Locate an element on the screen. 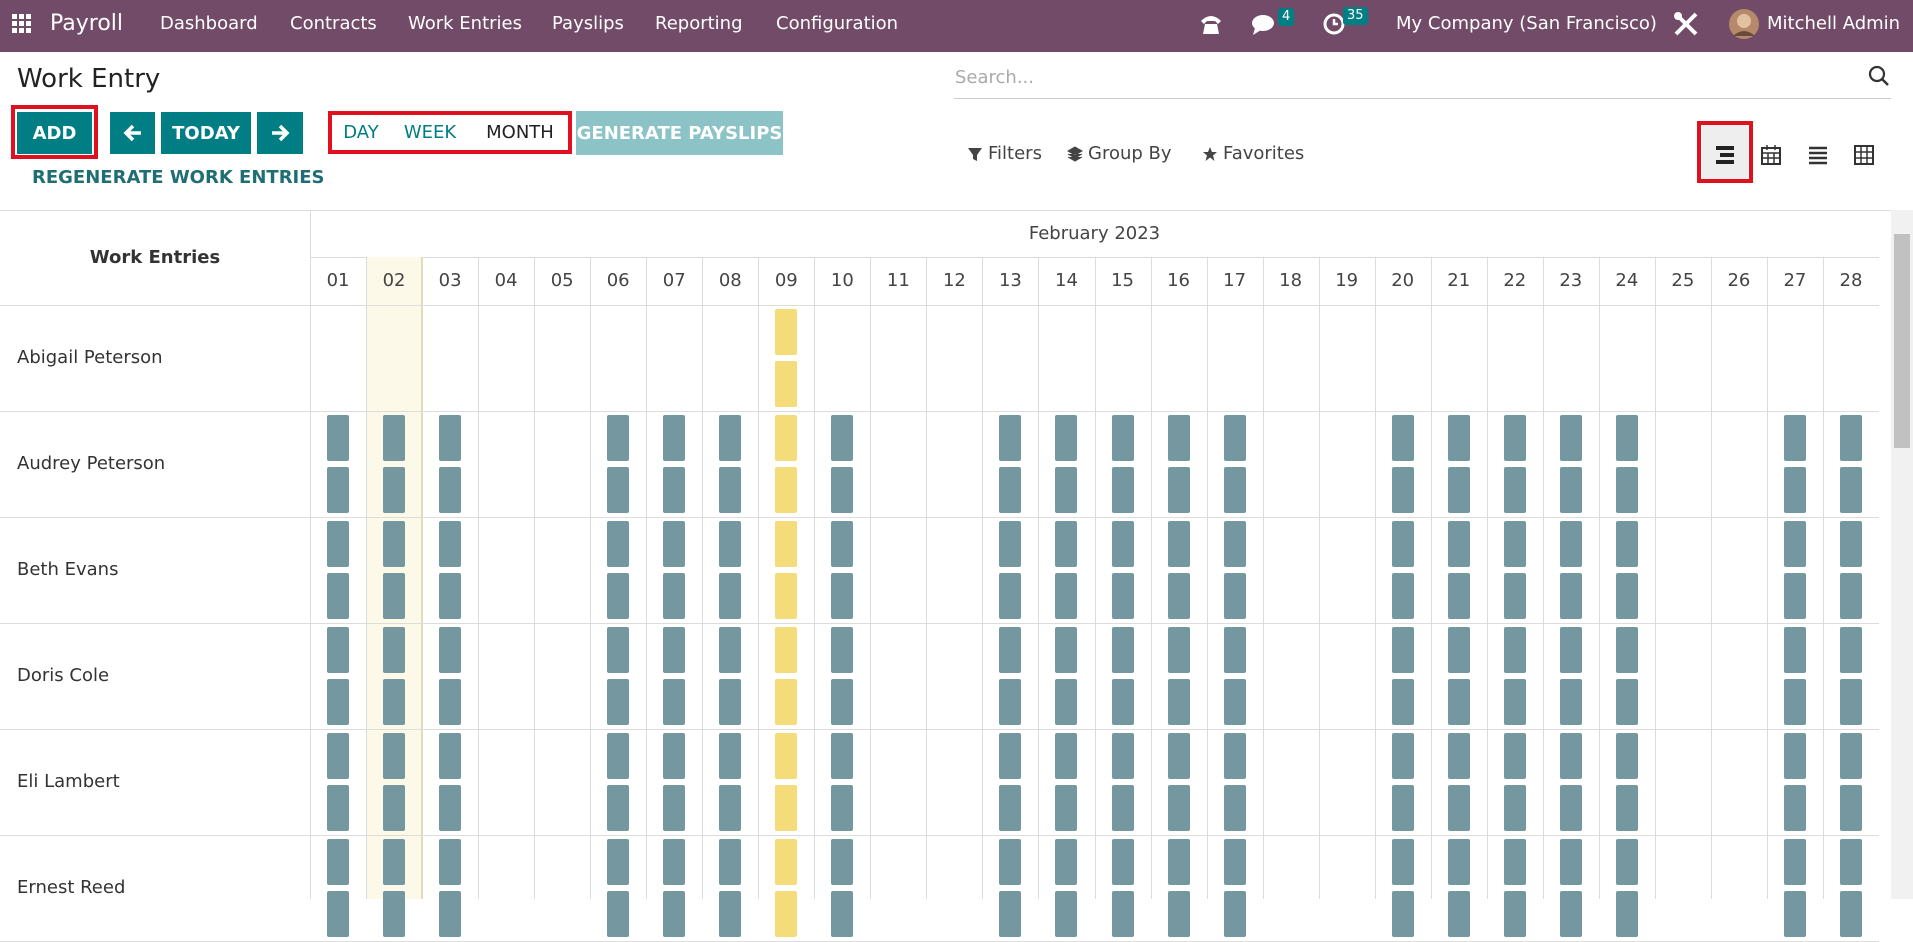 The image size is (1913, 942). user-name: Mitchell Admin is located at coordinates (1834, 23).